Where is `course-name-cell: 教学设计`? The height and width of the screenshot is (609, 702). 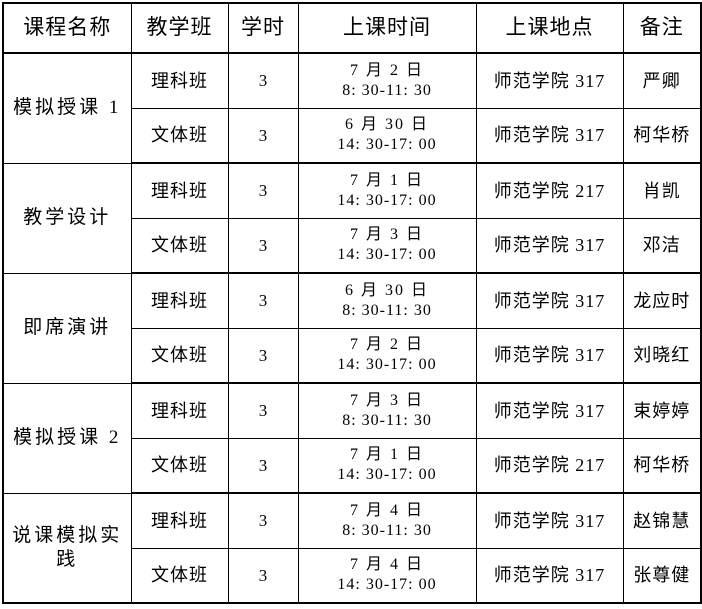 course-name-cell: 教学设计 is located at coordinates (67, 218).